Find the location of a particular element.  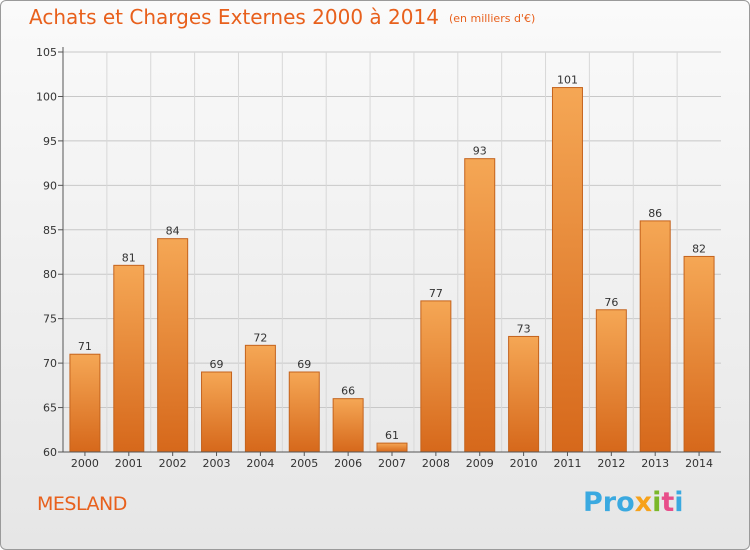

bar-value-label: 76 is located at coordinates (611, 302).